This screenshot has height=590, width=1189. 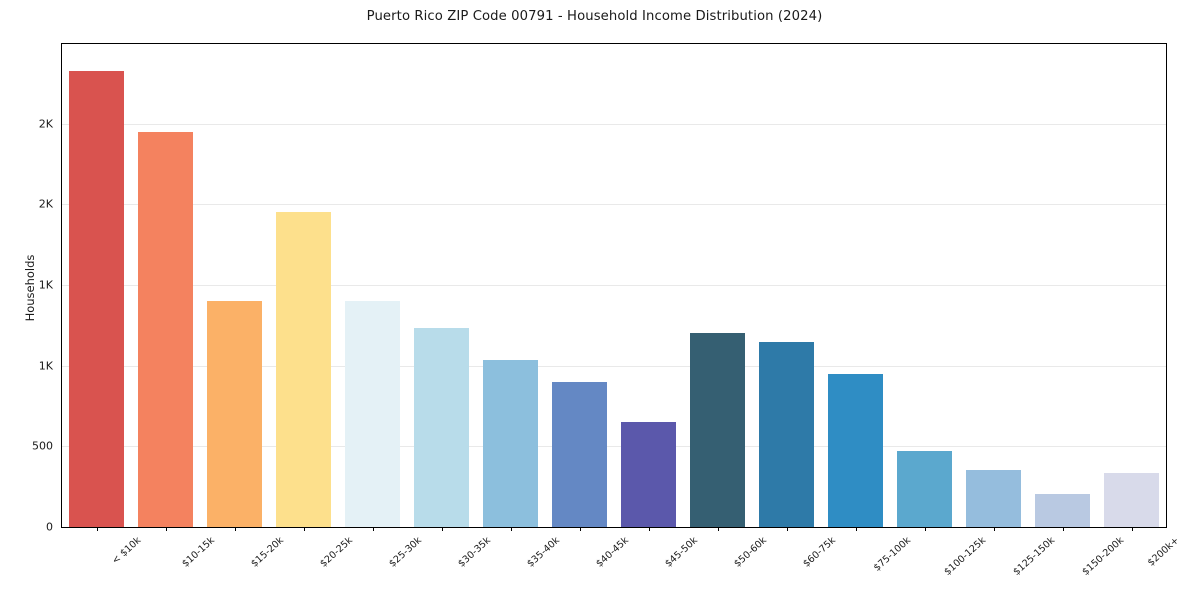 I want to click on x-axis-tick-label: $100-125k, so click(x=964, y=556).